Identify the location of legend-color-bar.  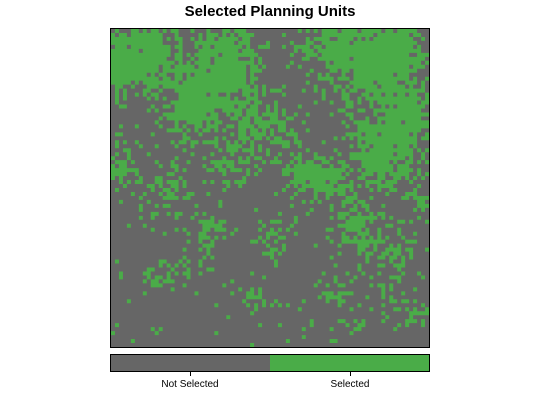
(270, 363).